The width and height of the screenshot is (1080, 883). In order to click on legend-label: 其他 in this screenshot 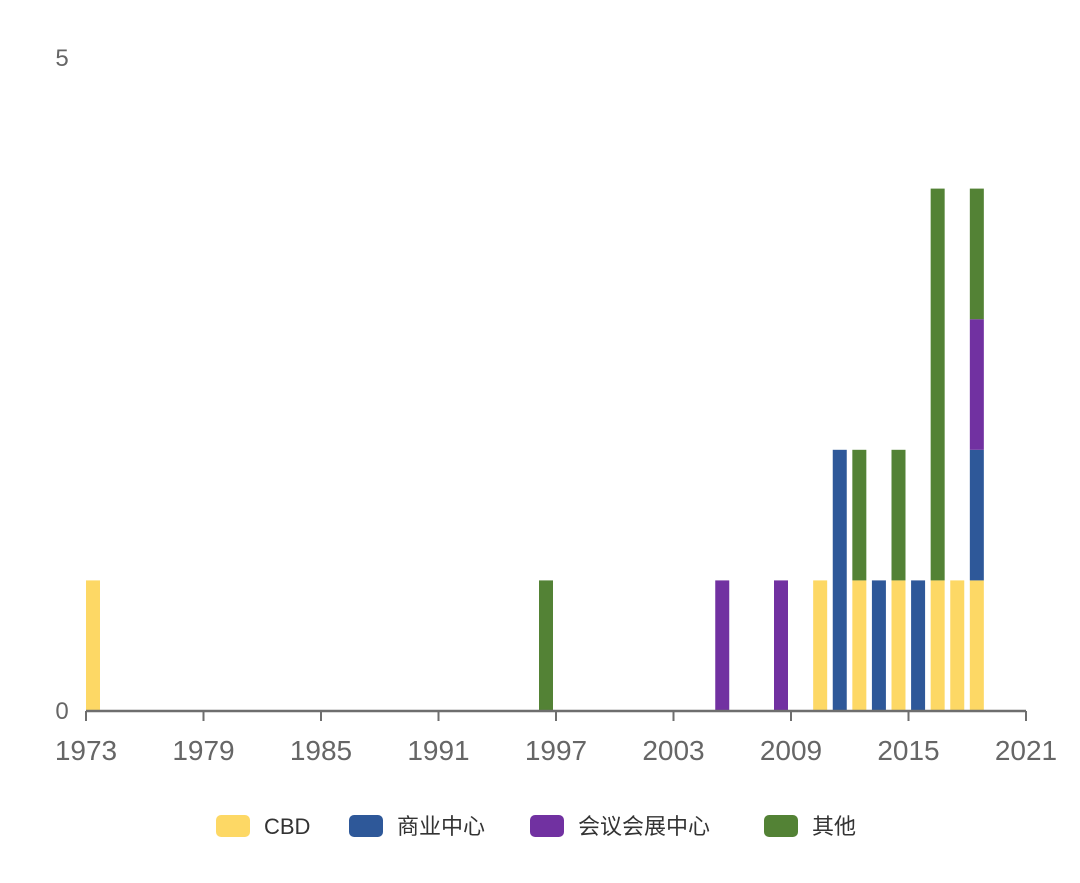, I will do `click(834, 826)`.